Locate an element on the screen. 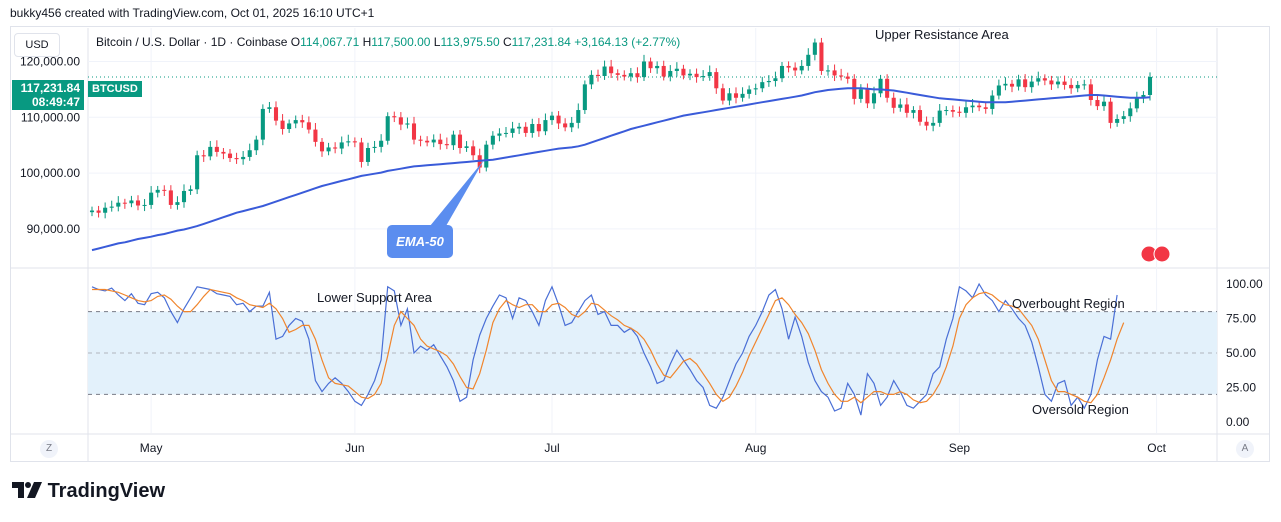 The width and height of the screenshot is (1281, 522). tradingview-logo: TradingView is located at coordinates (88, 491).